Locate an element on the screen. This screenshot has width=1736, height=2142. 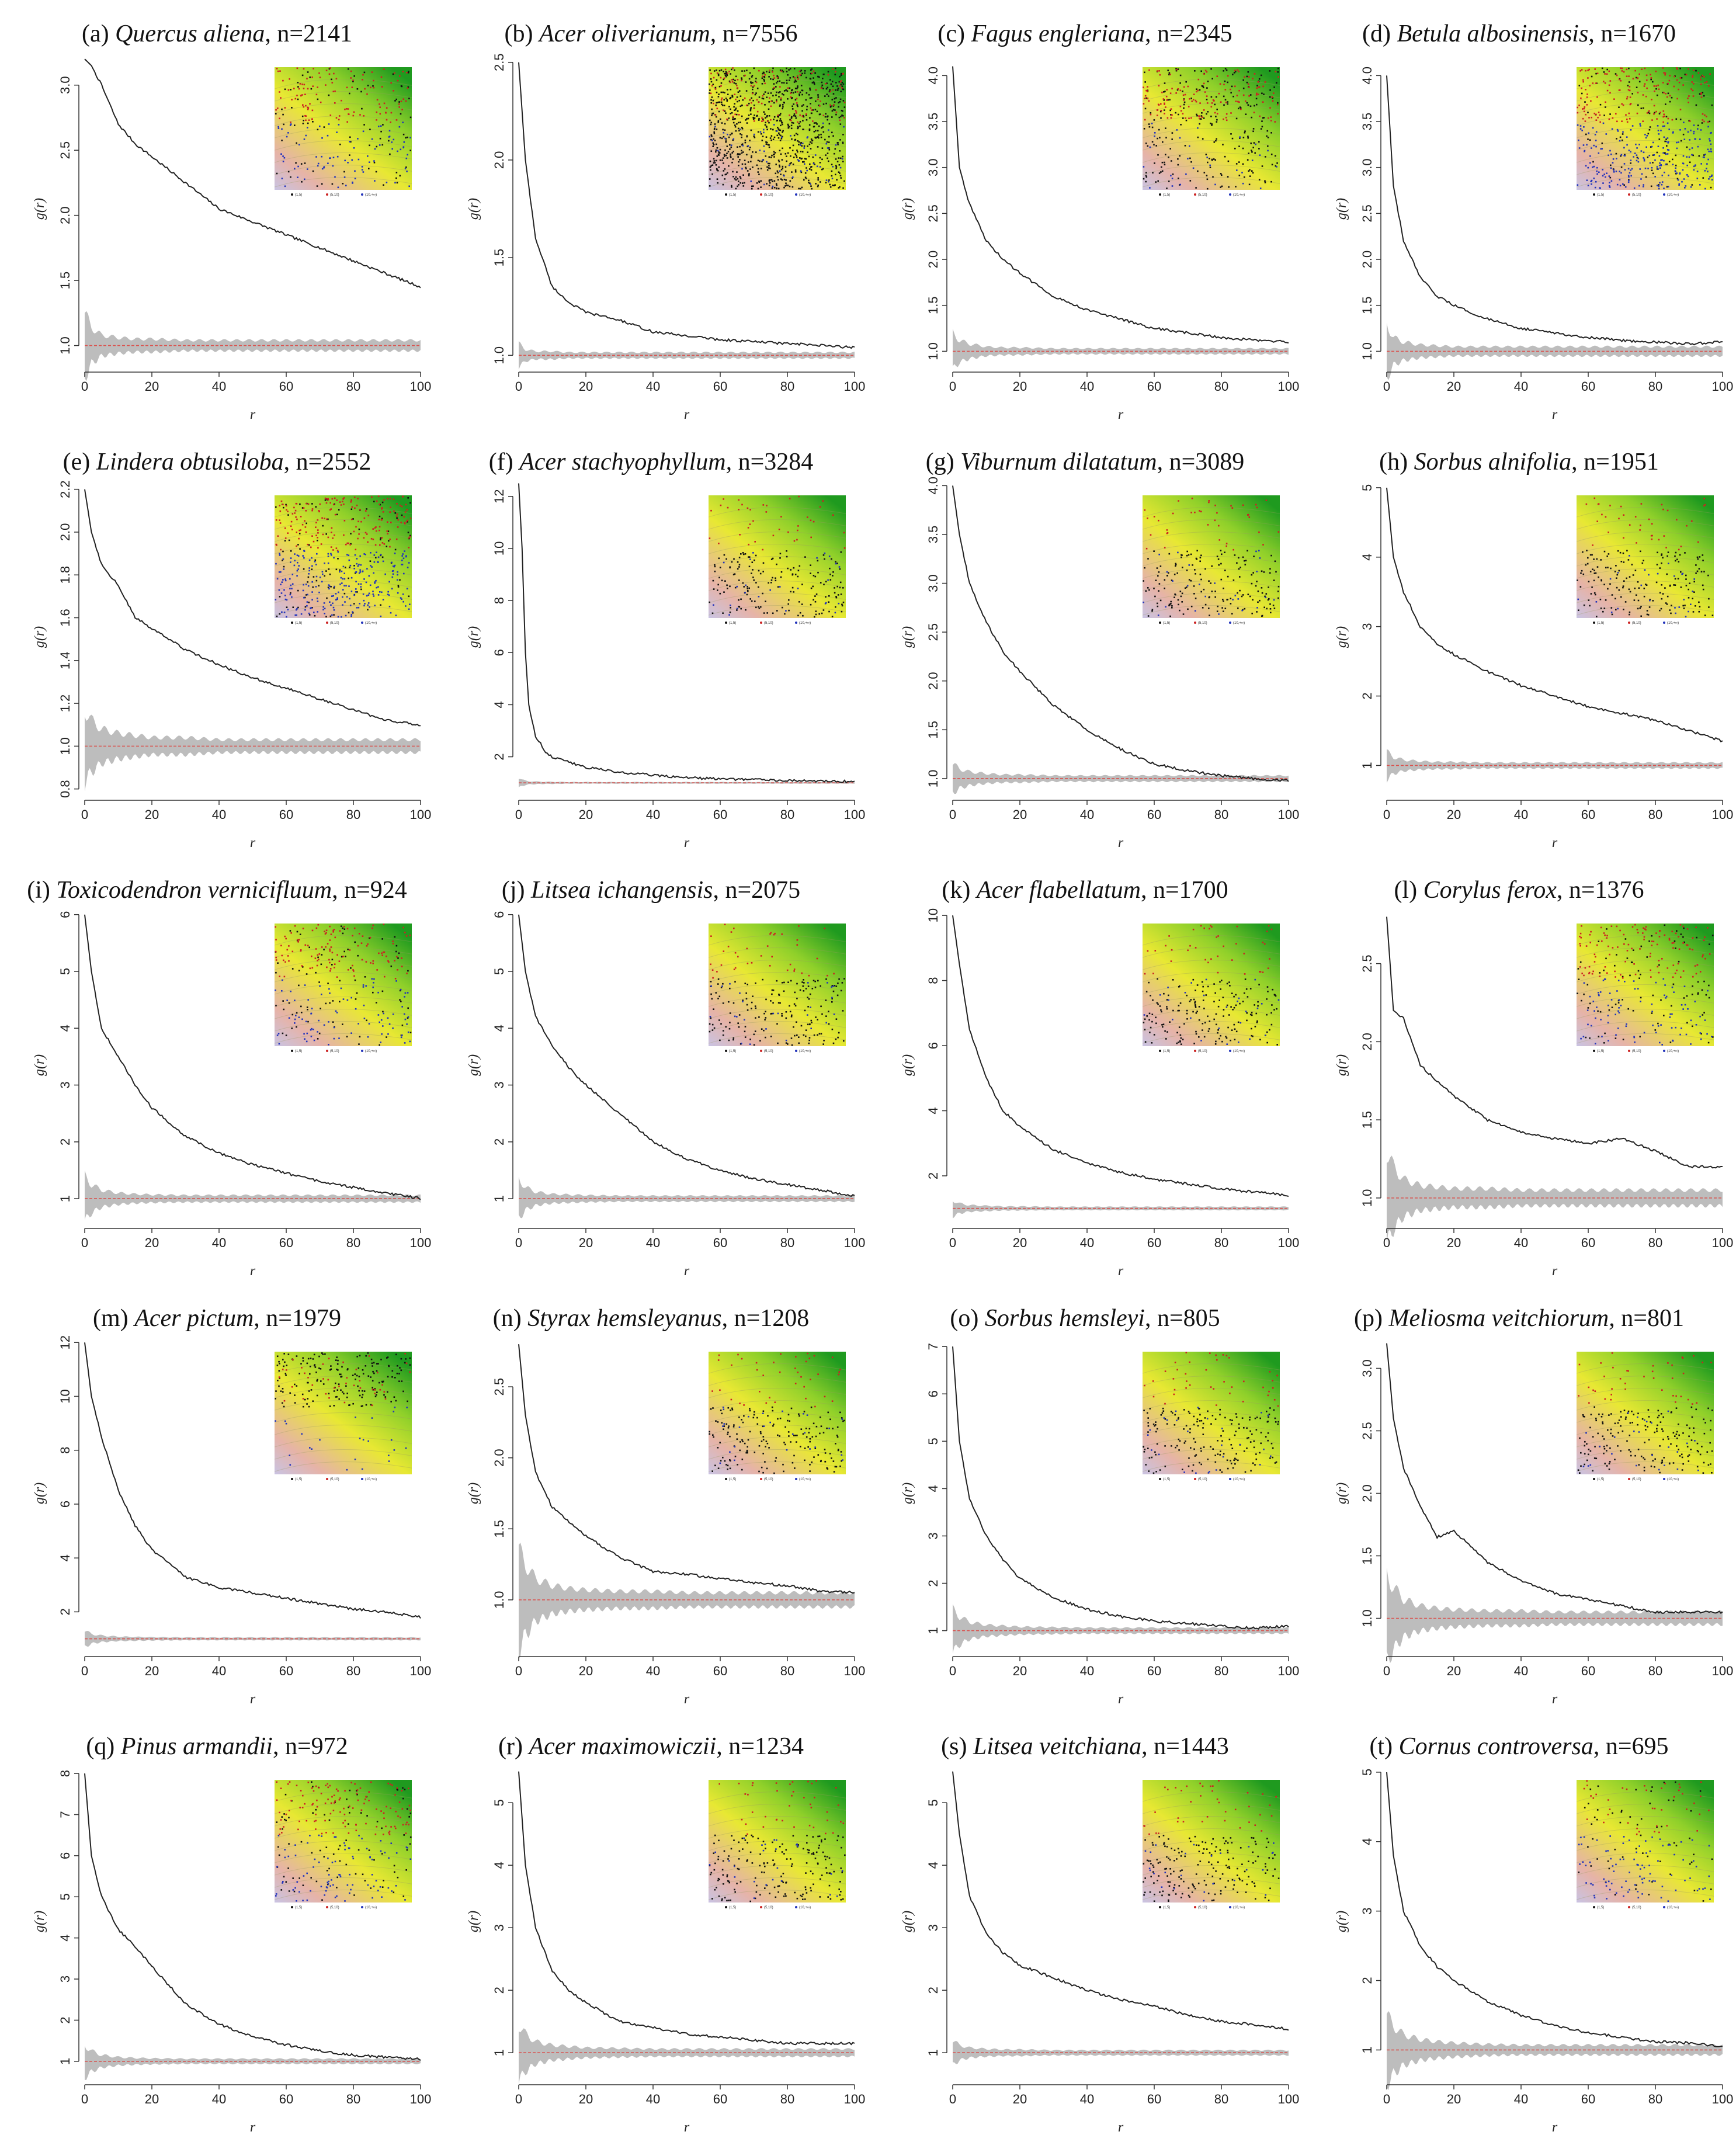
y-tick-label: 3 is located at coordinates (499, 1084).